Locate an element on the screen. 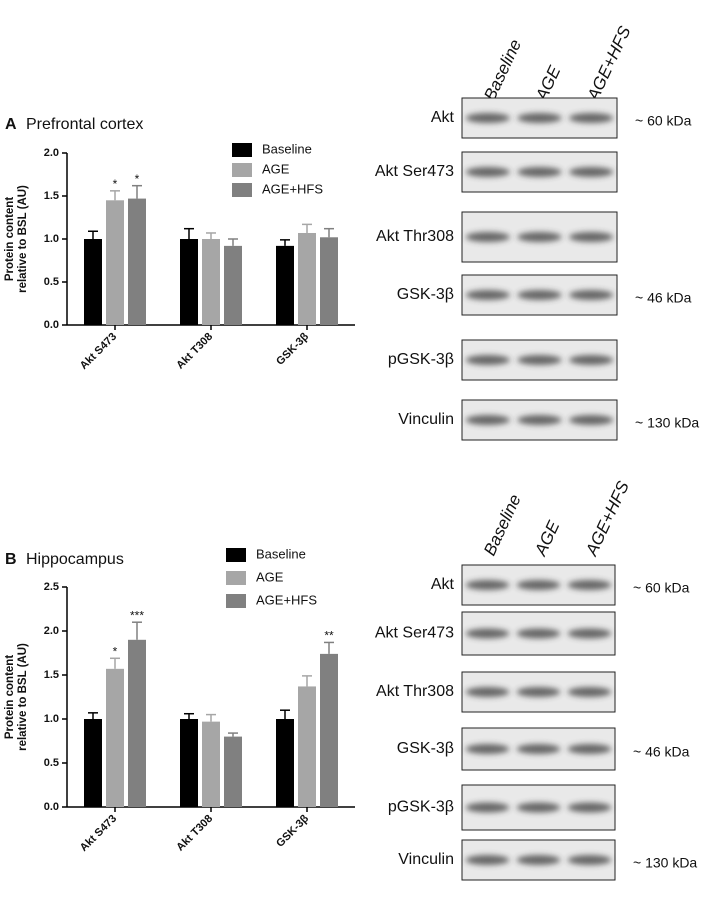 This screenshot has height=897, width=709. panel-label: B is located at coordinates (11, 559).